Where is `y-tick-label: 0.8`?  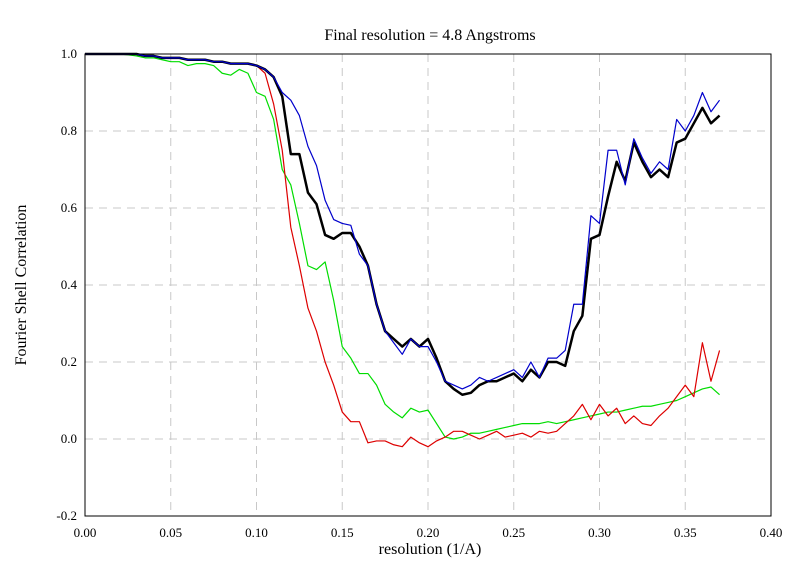 y-tick-label: 0.8 is located at coordinates (69, 130).